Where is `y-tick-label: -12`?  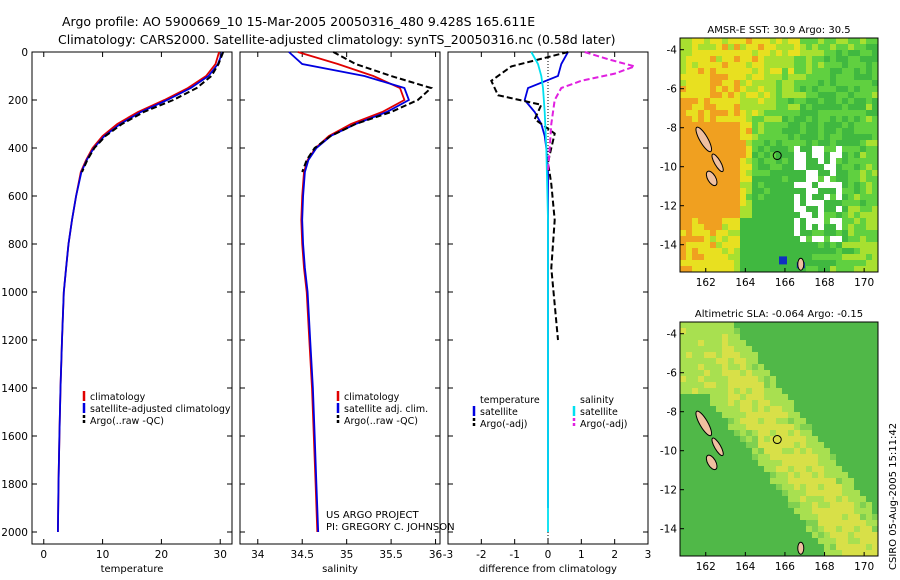
y-tick-label: -12 is located at coordinates (668, 207).